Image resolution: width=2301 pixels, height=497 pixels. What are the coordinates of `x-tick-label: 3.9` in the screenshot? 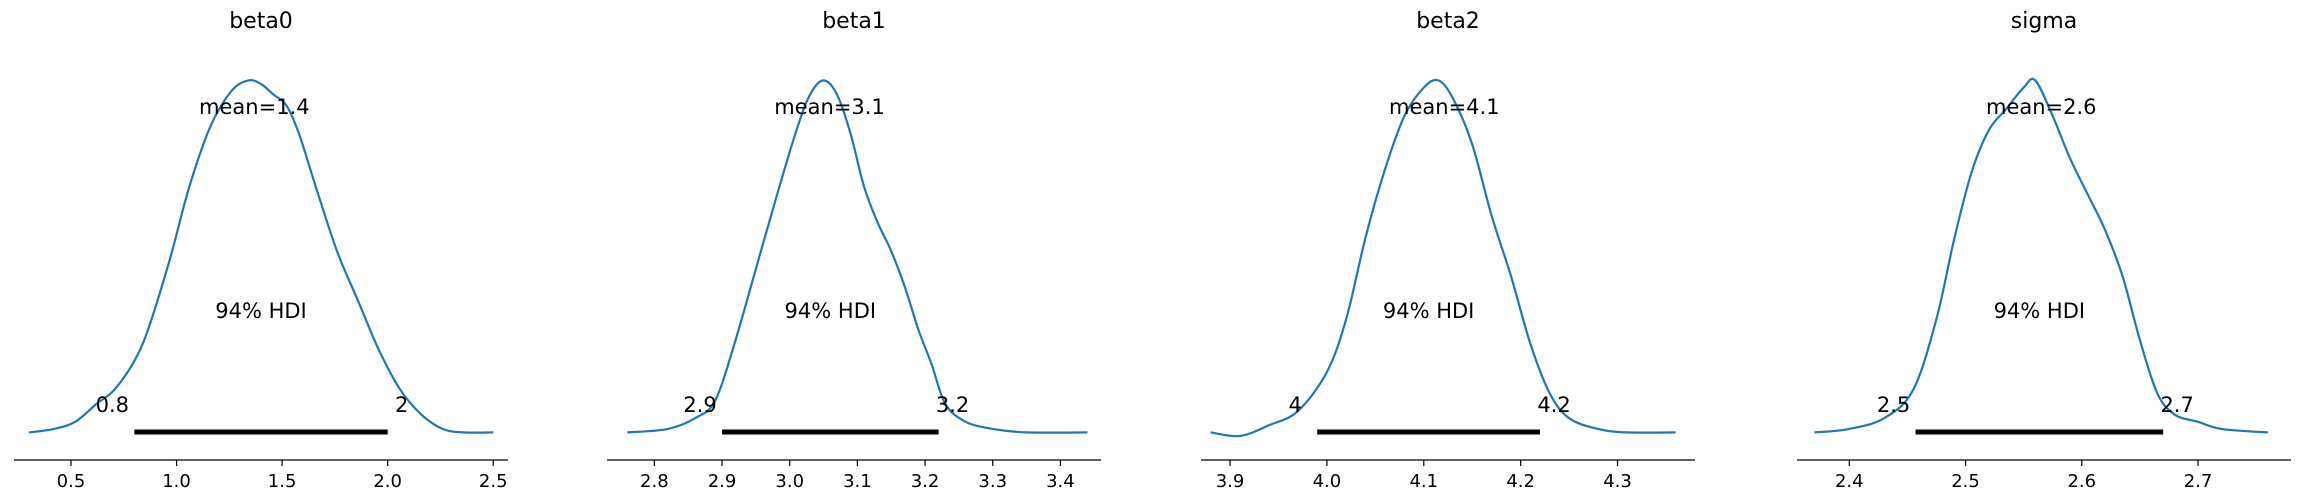 It's located at (1230, 481).